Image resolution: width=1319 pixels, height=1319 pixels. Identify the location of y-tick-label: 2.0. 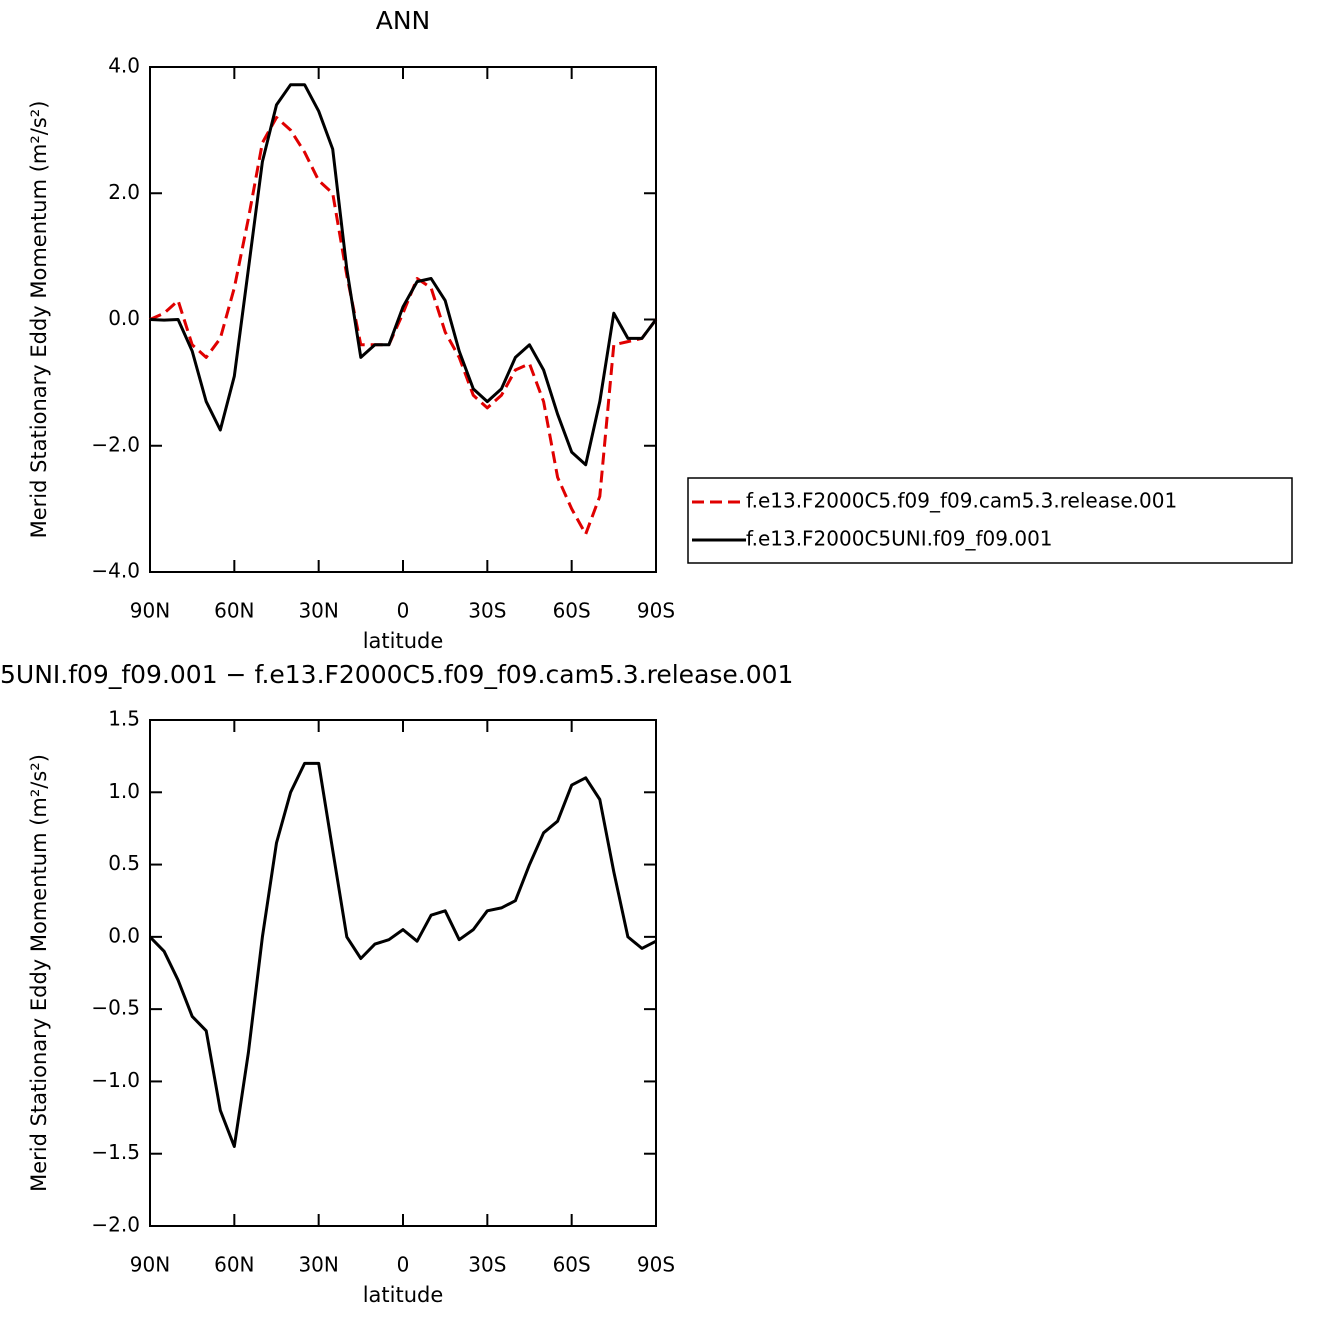
(124, 192).